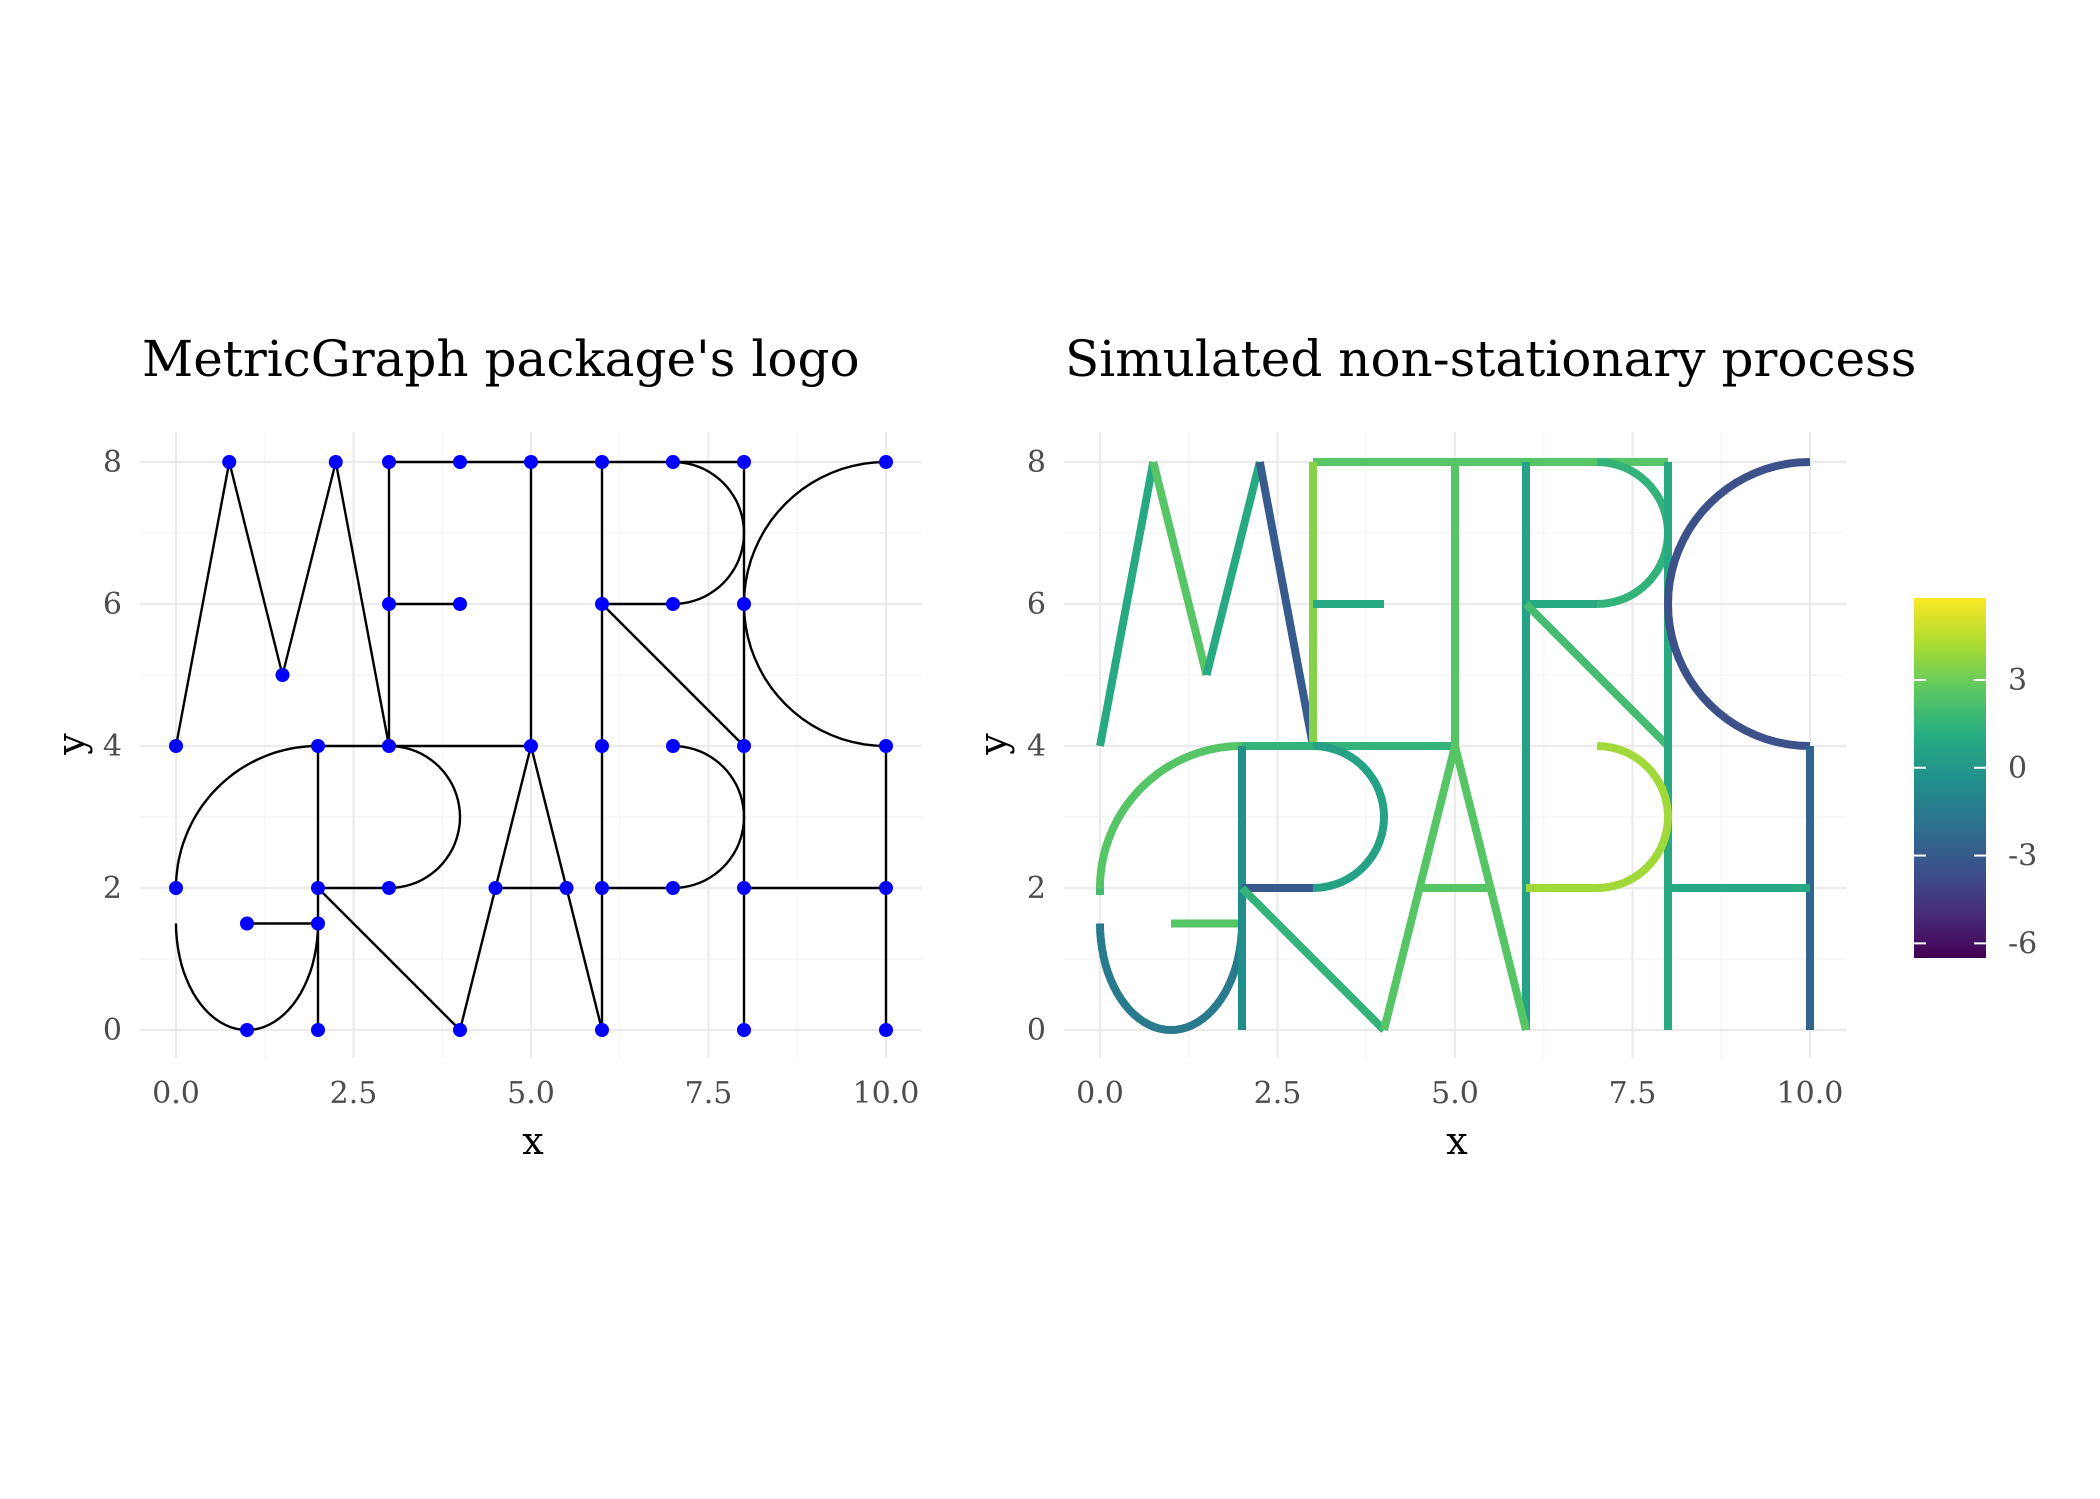 The image size is (2100, 1499). I want to click on right-x-tick-labels: 0.0 2.5 5.0 7.5 10.0, so click(1459, 1093).